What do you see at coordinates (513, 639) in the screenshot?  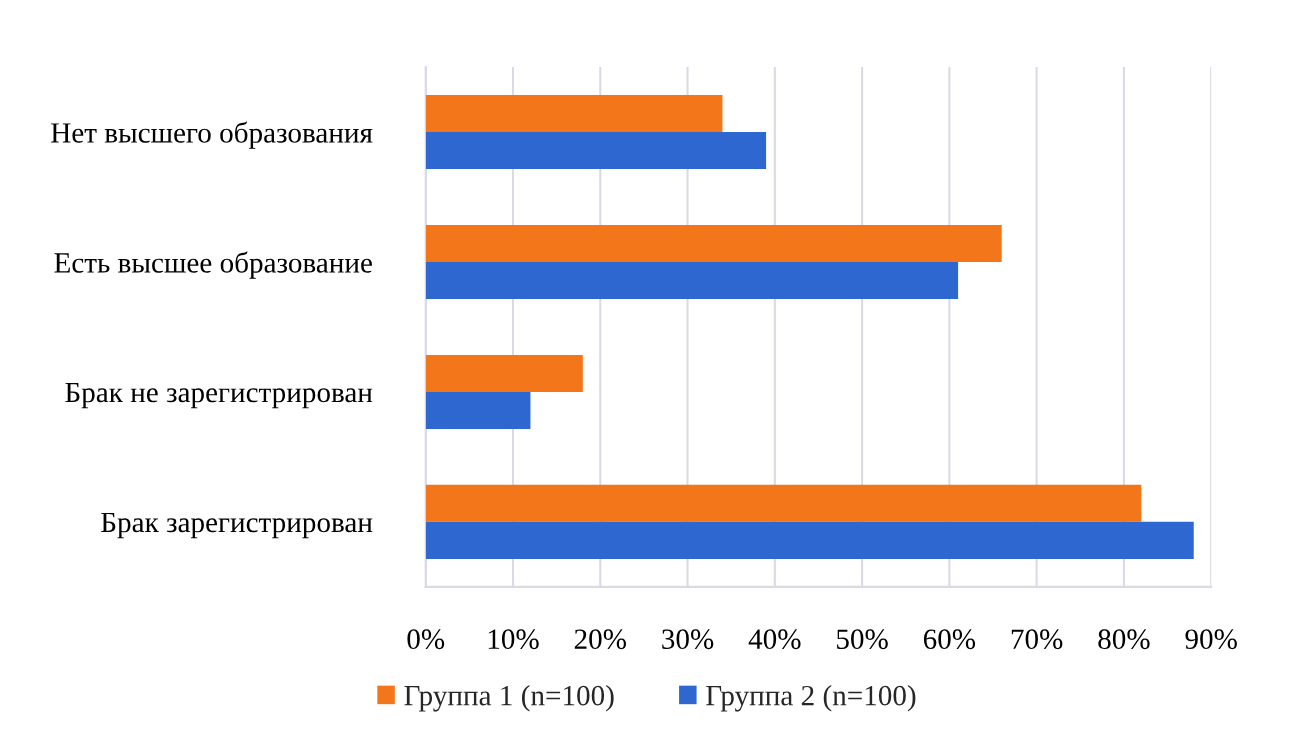 I see `x-tick-label: 10%` at bounding box center [513, 639].